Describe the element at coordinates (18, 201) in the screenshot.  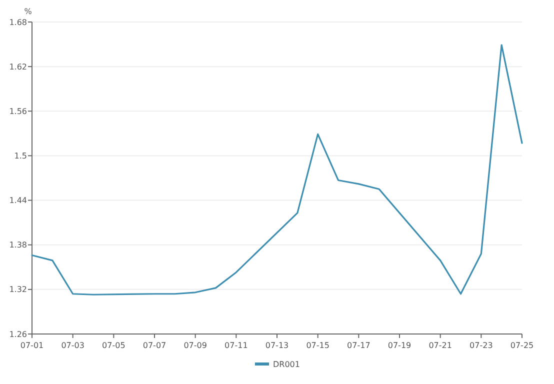
I see `y-tick-label: 1.44` at that location.